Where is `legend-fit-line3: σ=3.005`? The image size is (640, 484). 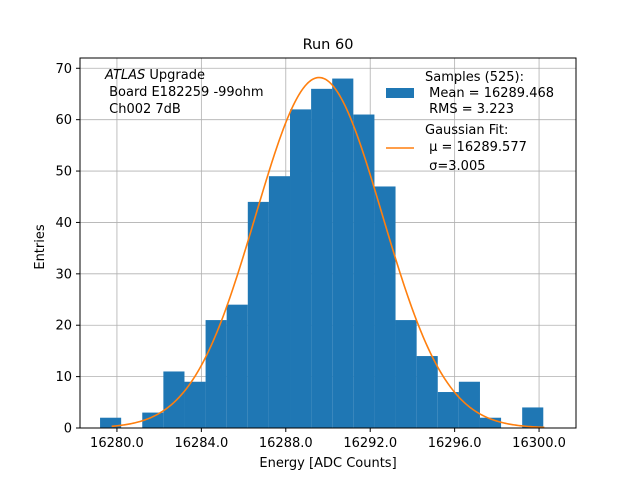
legend-fit-line3: σ=3.005 is located at coordinates (455, 166).